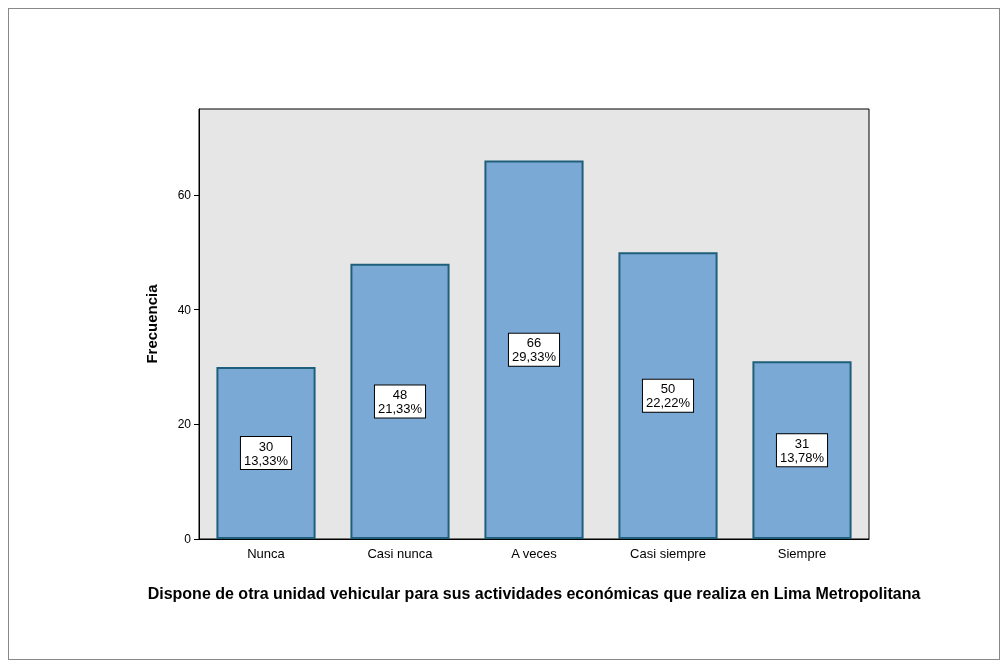 The image size is (1008, 670). I want to click on x-tick-label: Siempre, so click(802, 553).